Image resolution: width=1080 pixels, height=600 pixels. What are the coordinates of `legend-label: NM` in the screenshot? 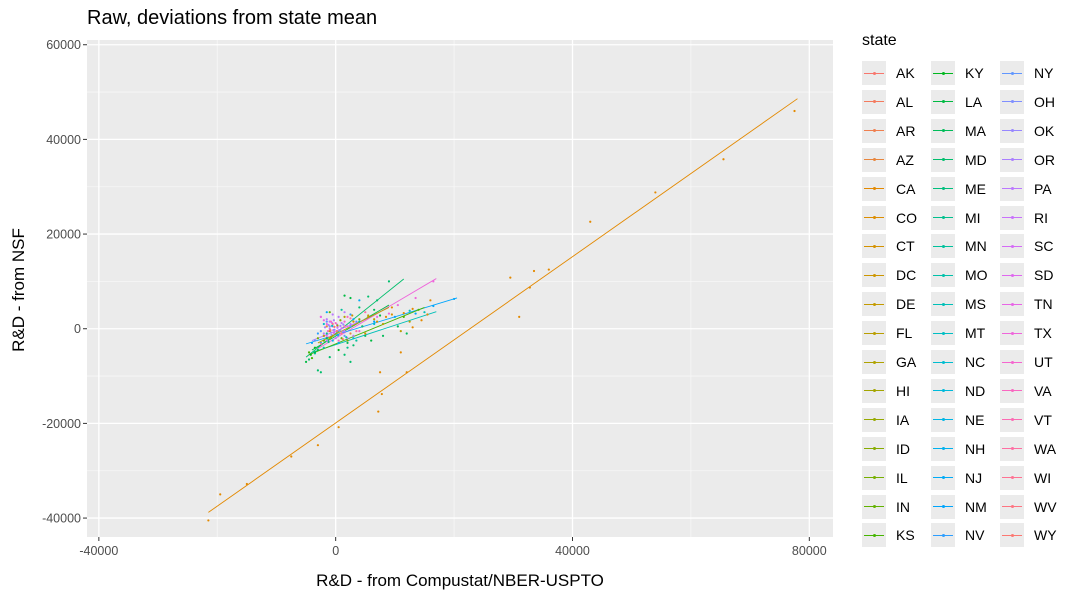 It's located at (976, 506).